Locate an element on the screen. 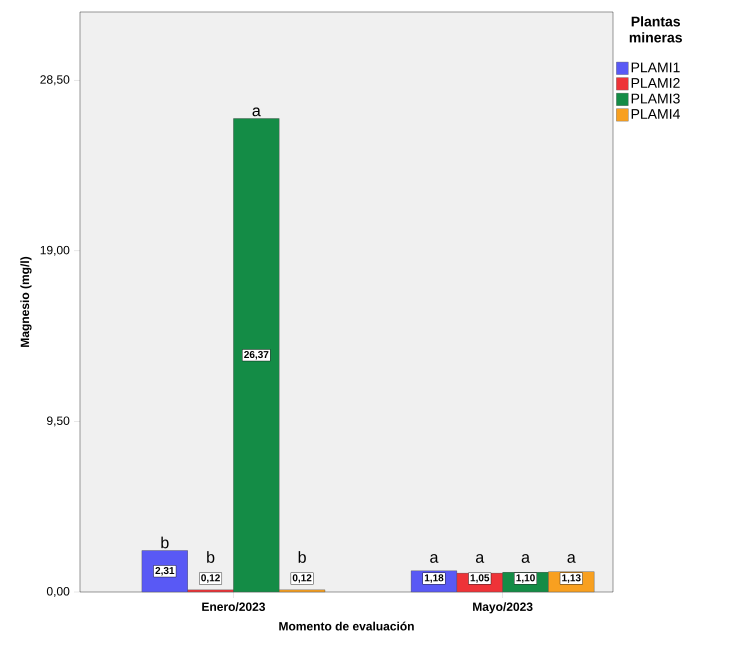 The height and width of the screenshot is (665, 731). y-tick-label: 28,50 is located at coordinates (55, 80).